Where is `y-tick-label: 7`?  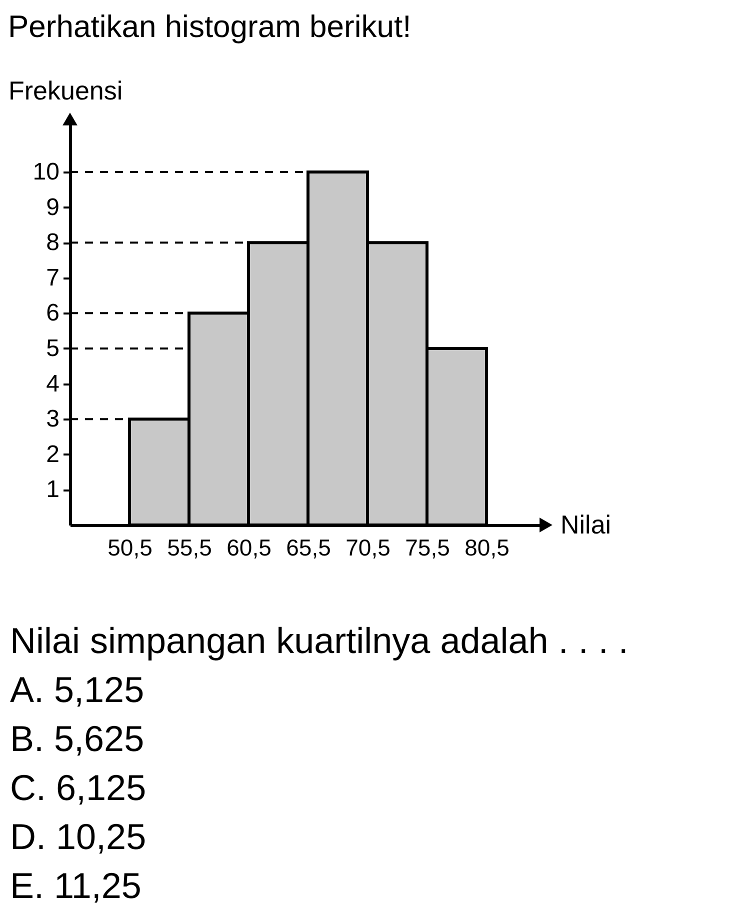
y-tick-label: 7 is located at coordinates (53, 278).